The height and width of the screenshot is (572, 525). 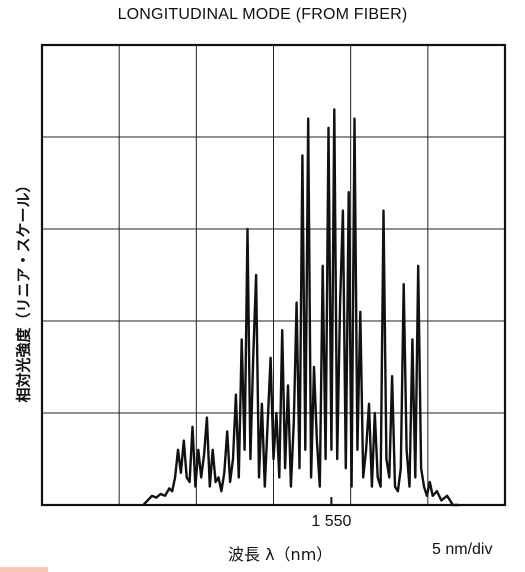 I want to click on x-axis-label: 波長 λ（nm）, so click(x=280, y=554).